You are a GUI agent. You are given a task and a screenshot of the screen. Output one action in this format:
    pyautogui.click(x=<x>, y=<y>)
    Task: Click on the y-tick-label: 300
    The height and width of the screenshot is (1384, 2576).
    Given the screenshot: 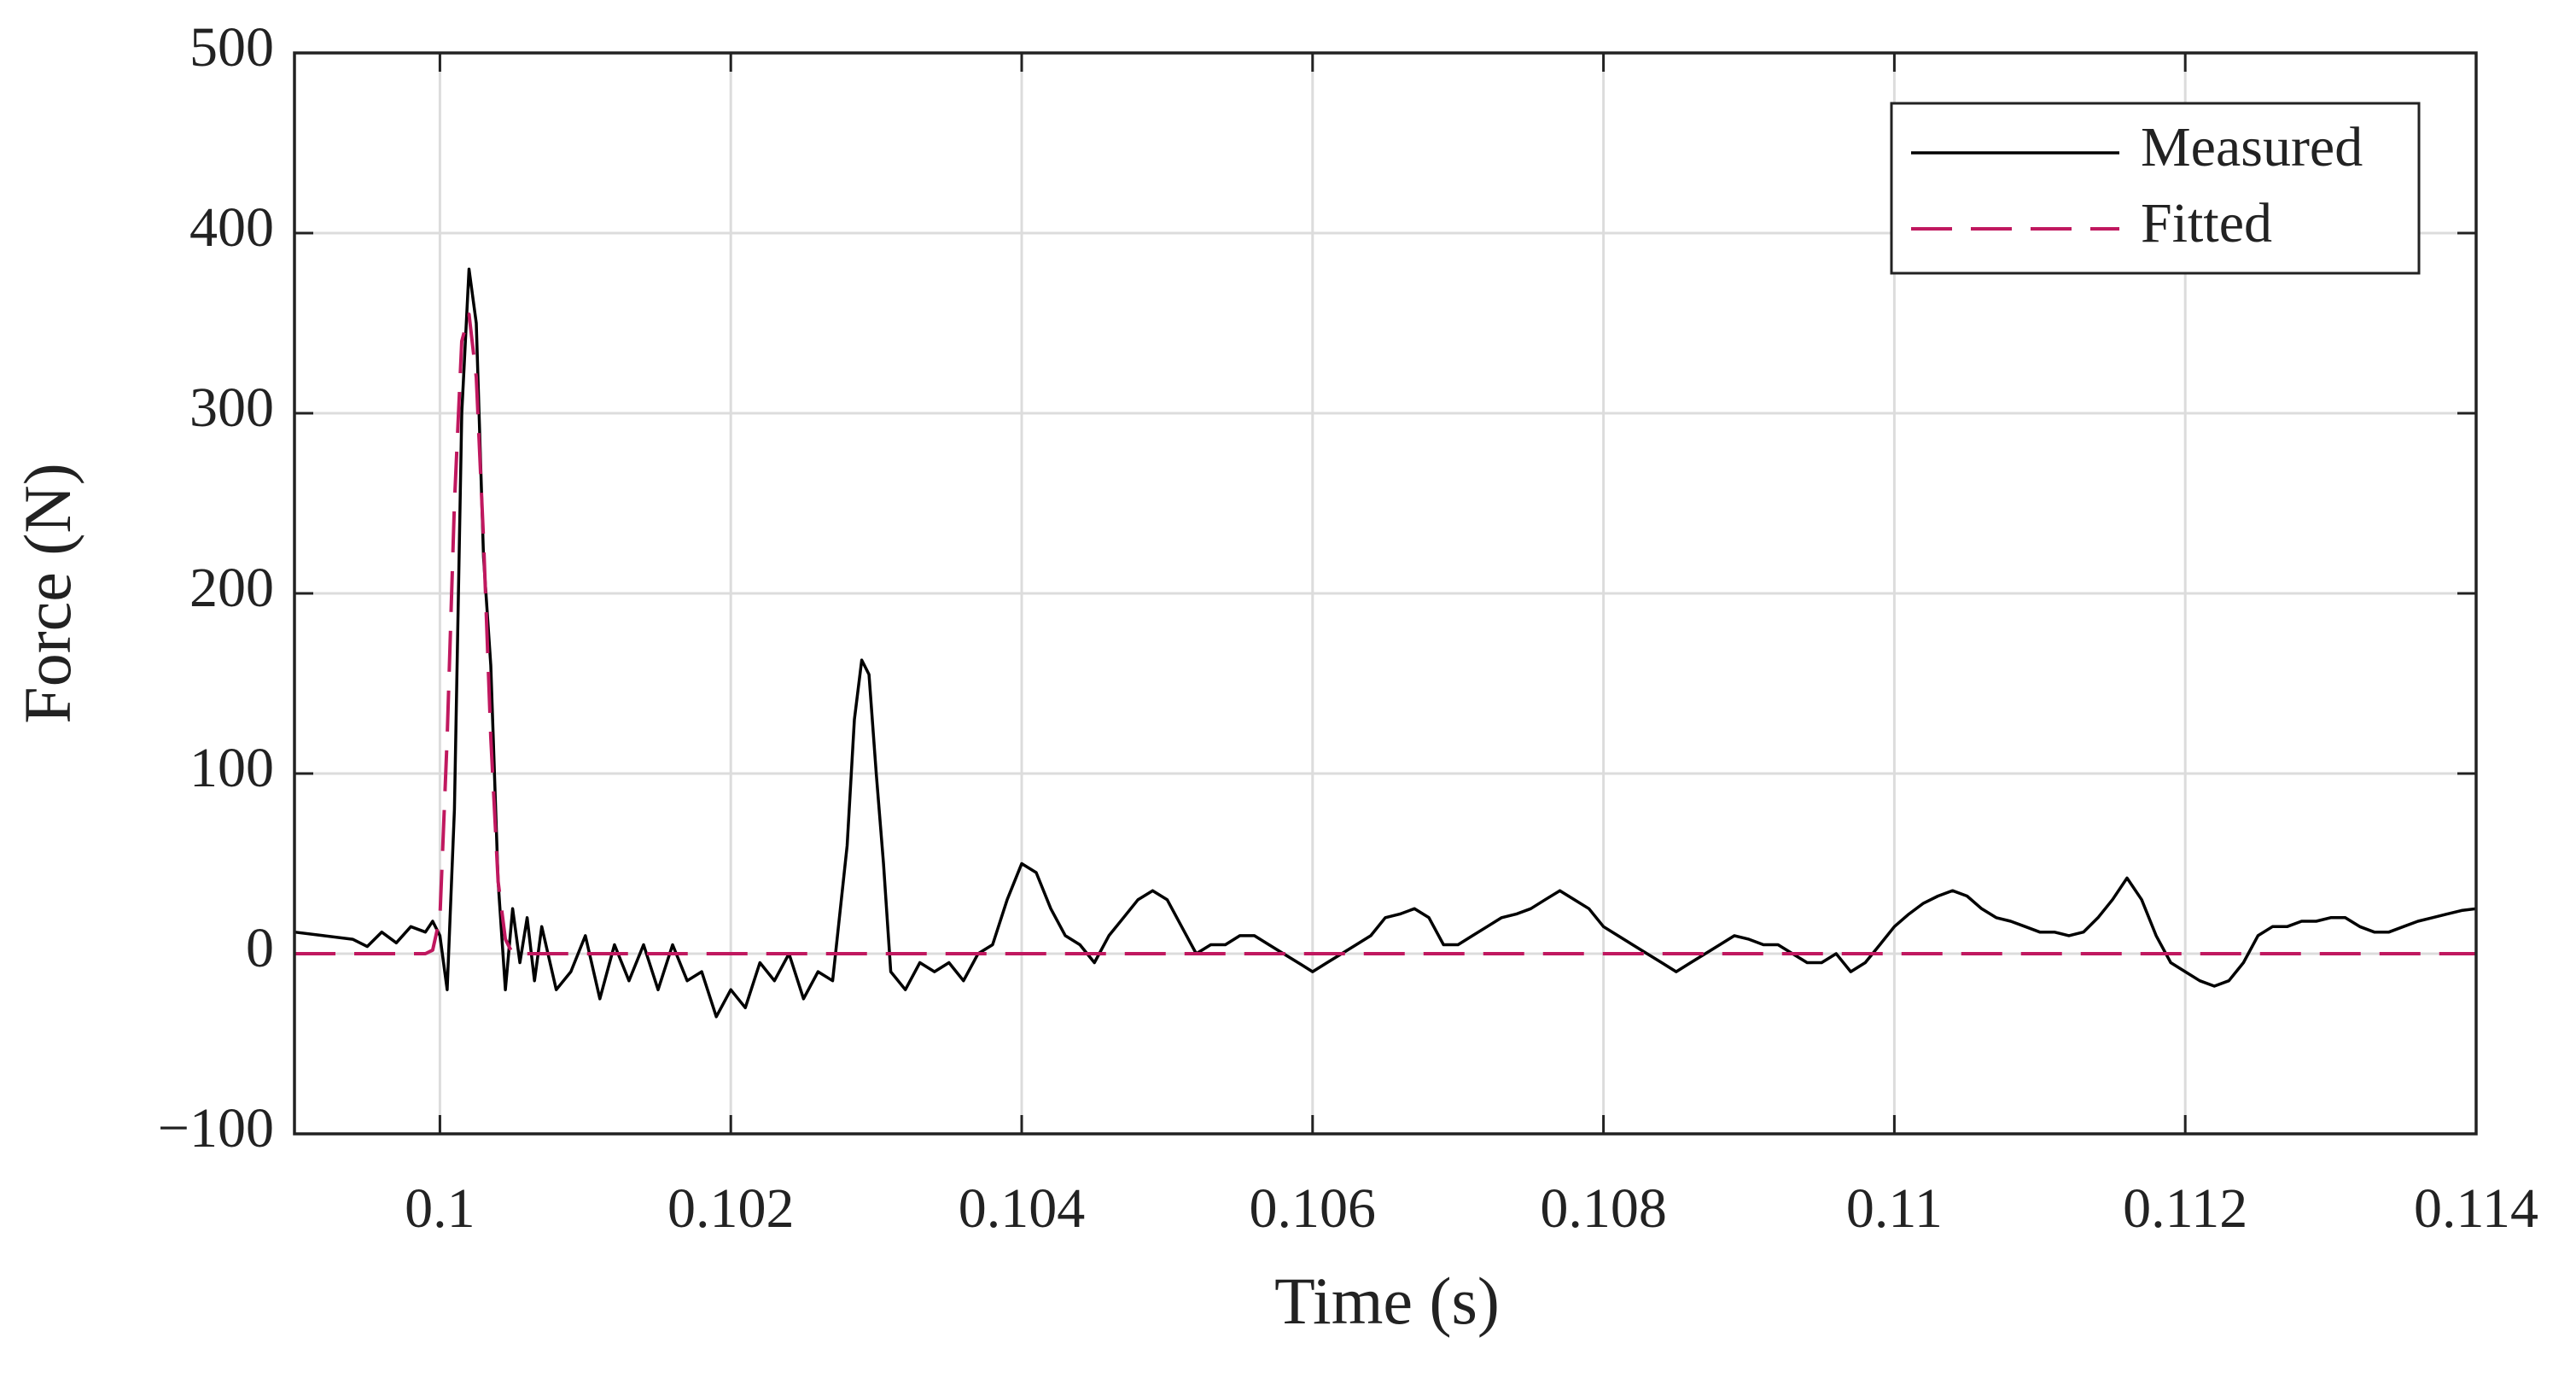 What is the action you would take?
    pyautogui.click(x=231, y=408)
    